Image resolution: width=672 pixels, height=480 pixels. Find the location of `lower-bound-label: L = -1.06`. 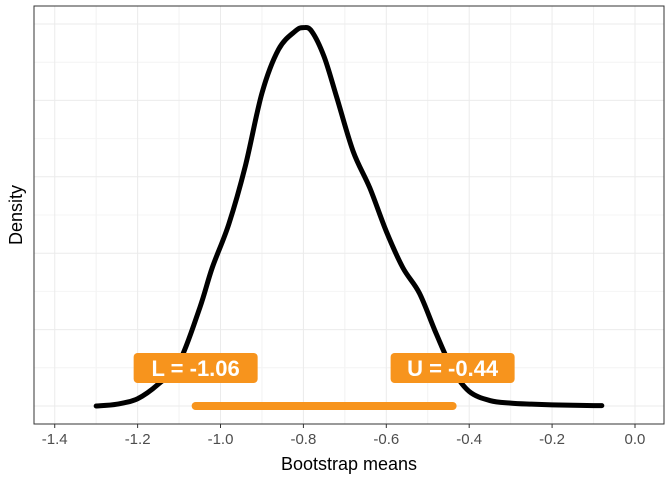

lower-bound-label: L = -1.06 is located at coordinates (195, 368).